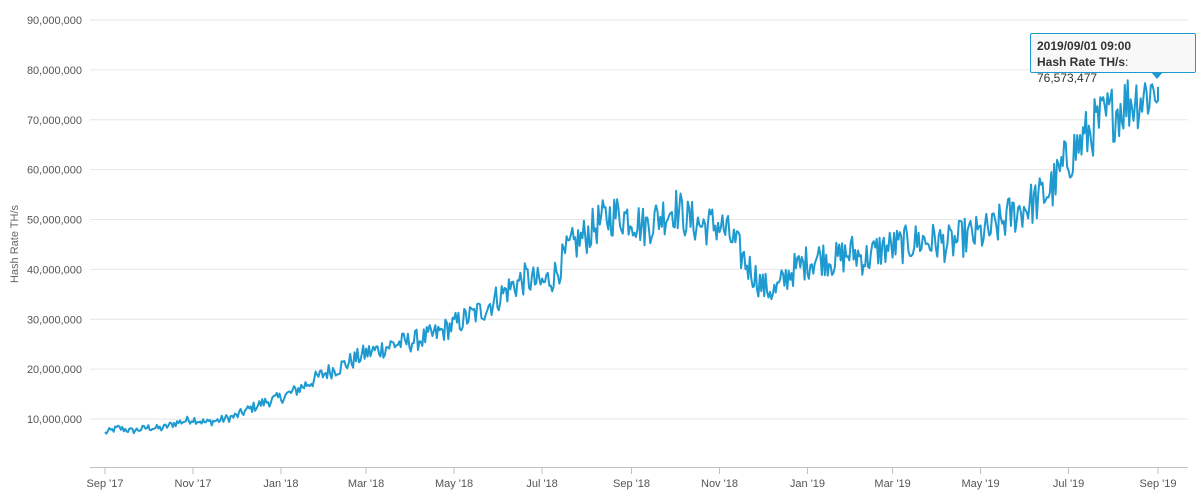 This screenshot has height=499, width=1200. I want to click on y-tick-label: 20,000,000, so click(54, 370).